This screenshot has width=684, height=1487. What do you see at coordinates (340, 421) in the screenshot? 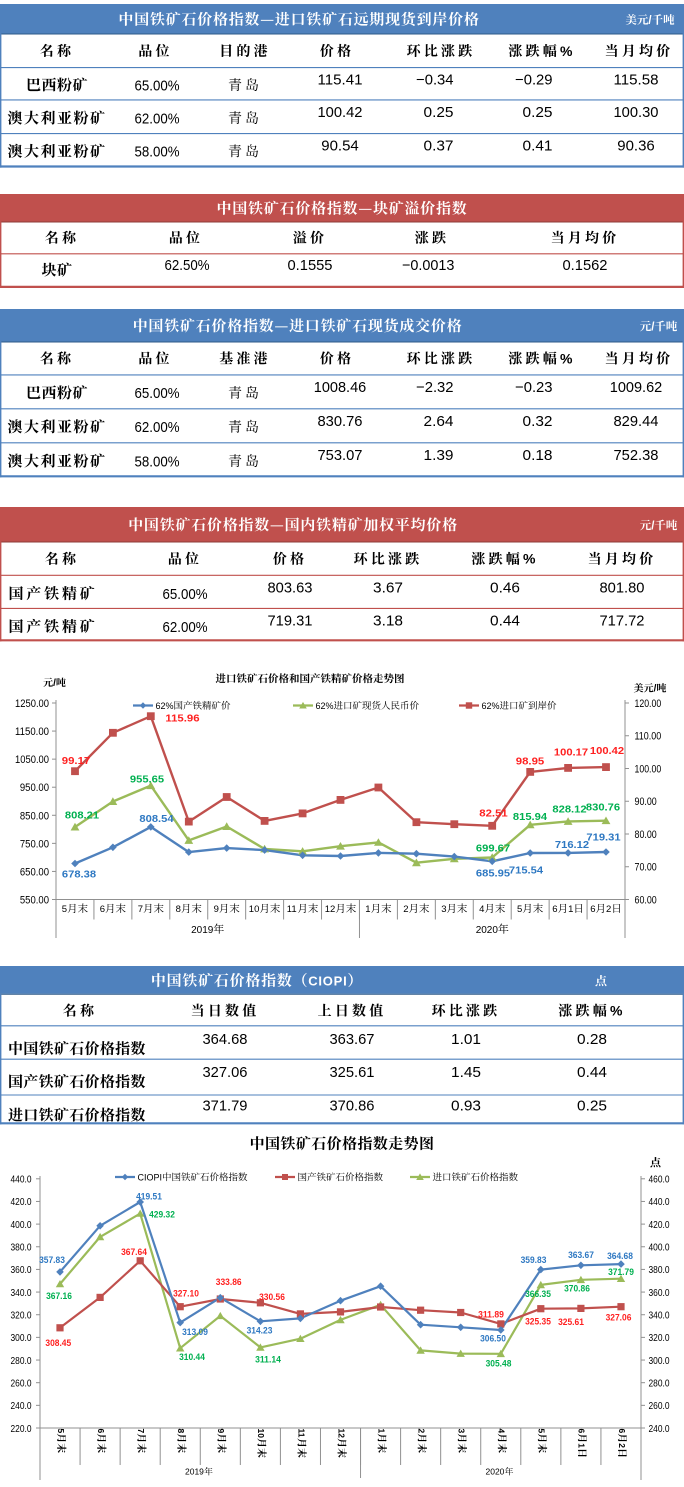
I see `svg-text: 830.76` at bounding box center [340, 421].